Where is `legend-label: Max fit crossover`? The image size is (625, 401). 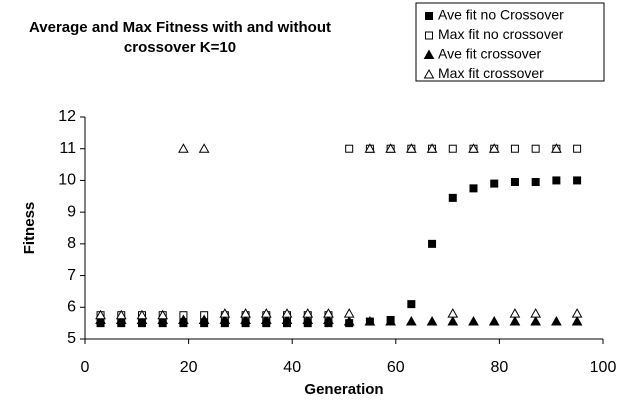 legend-label: Max fit crossover is located at coordinates (491, 73).